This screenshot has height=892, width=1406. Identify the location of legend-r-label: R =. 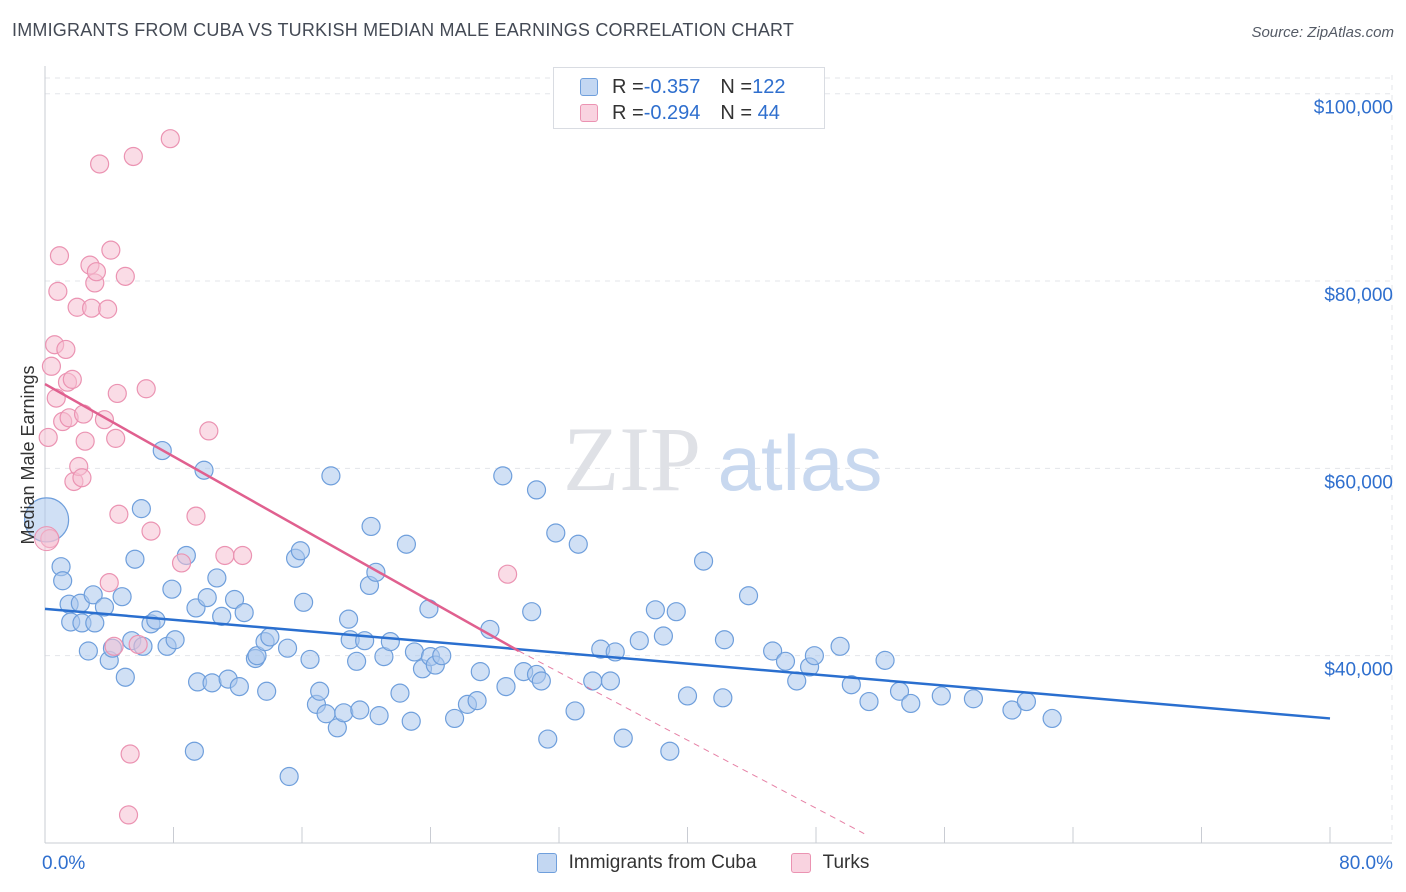
(628, 86).